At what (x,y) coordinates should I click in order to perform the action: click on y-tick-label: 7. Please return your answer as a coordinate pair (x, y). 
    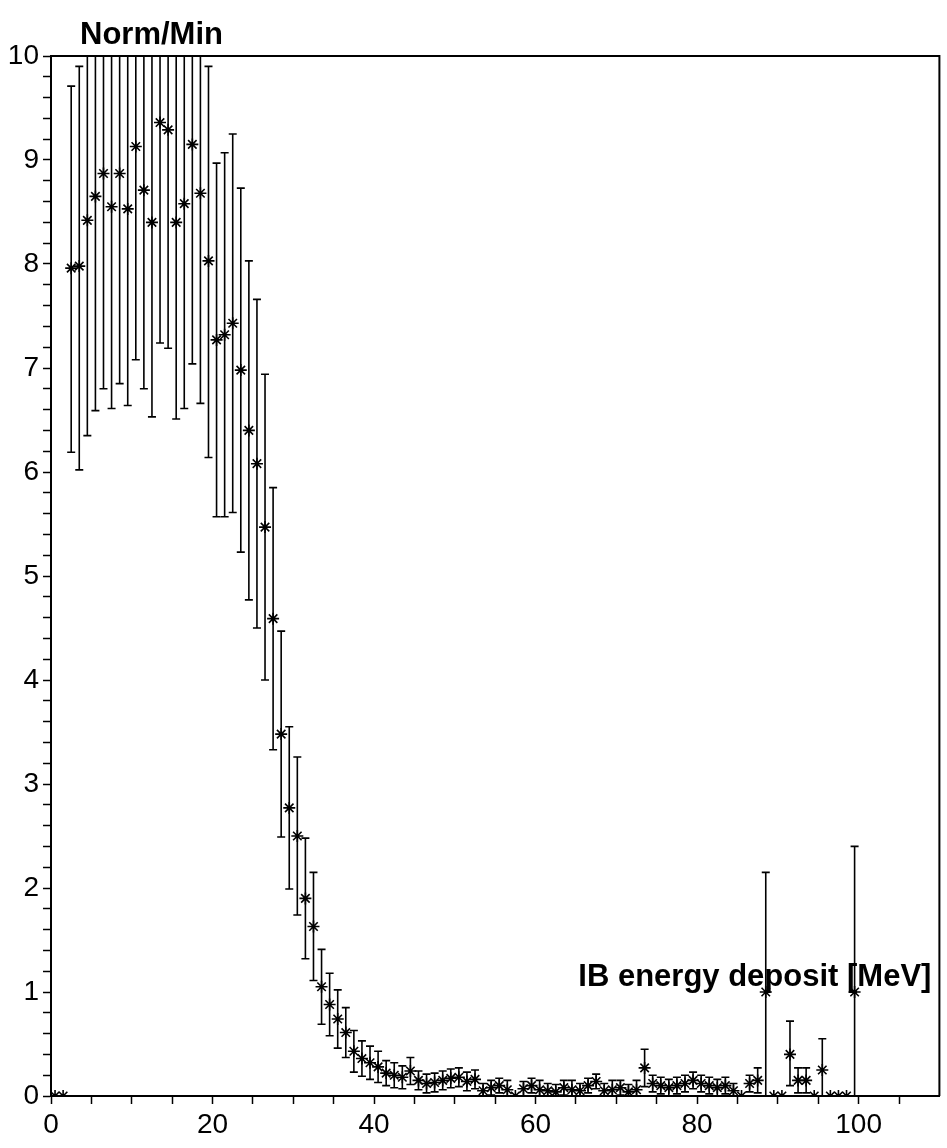
    Looking at the image, I should click on (31, 366).